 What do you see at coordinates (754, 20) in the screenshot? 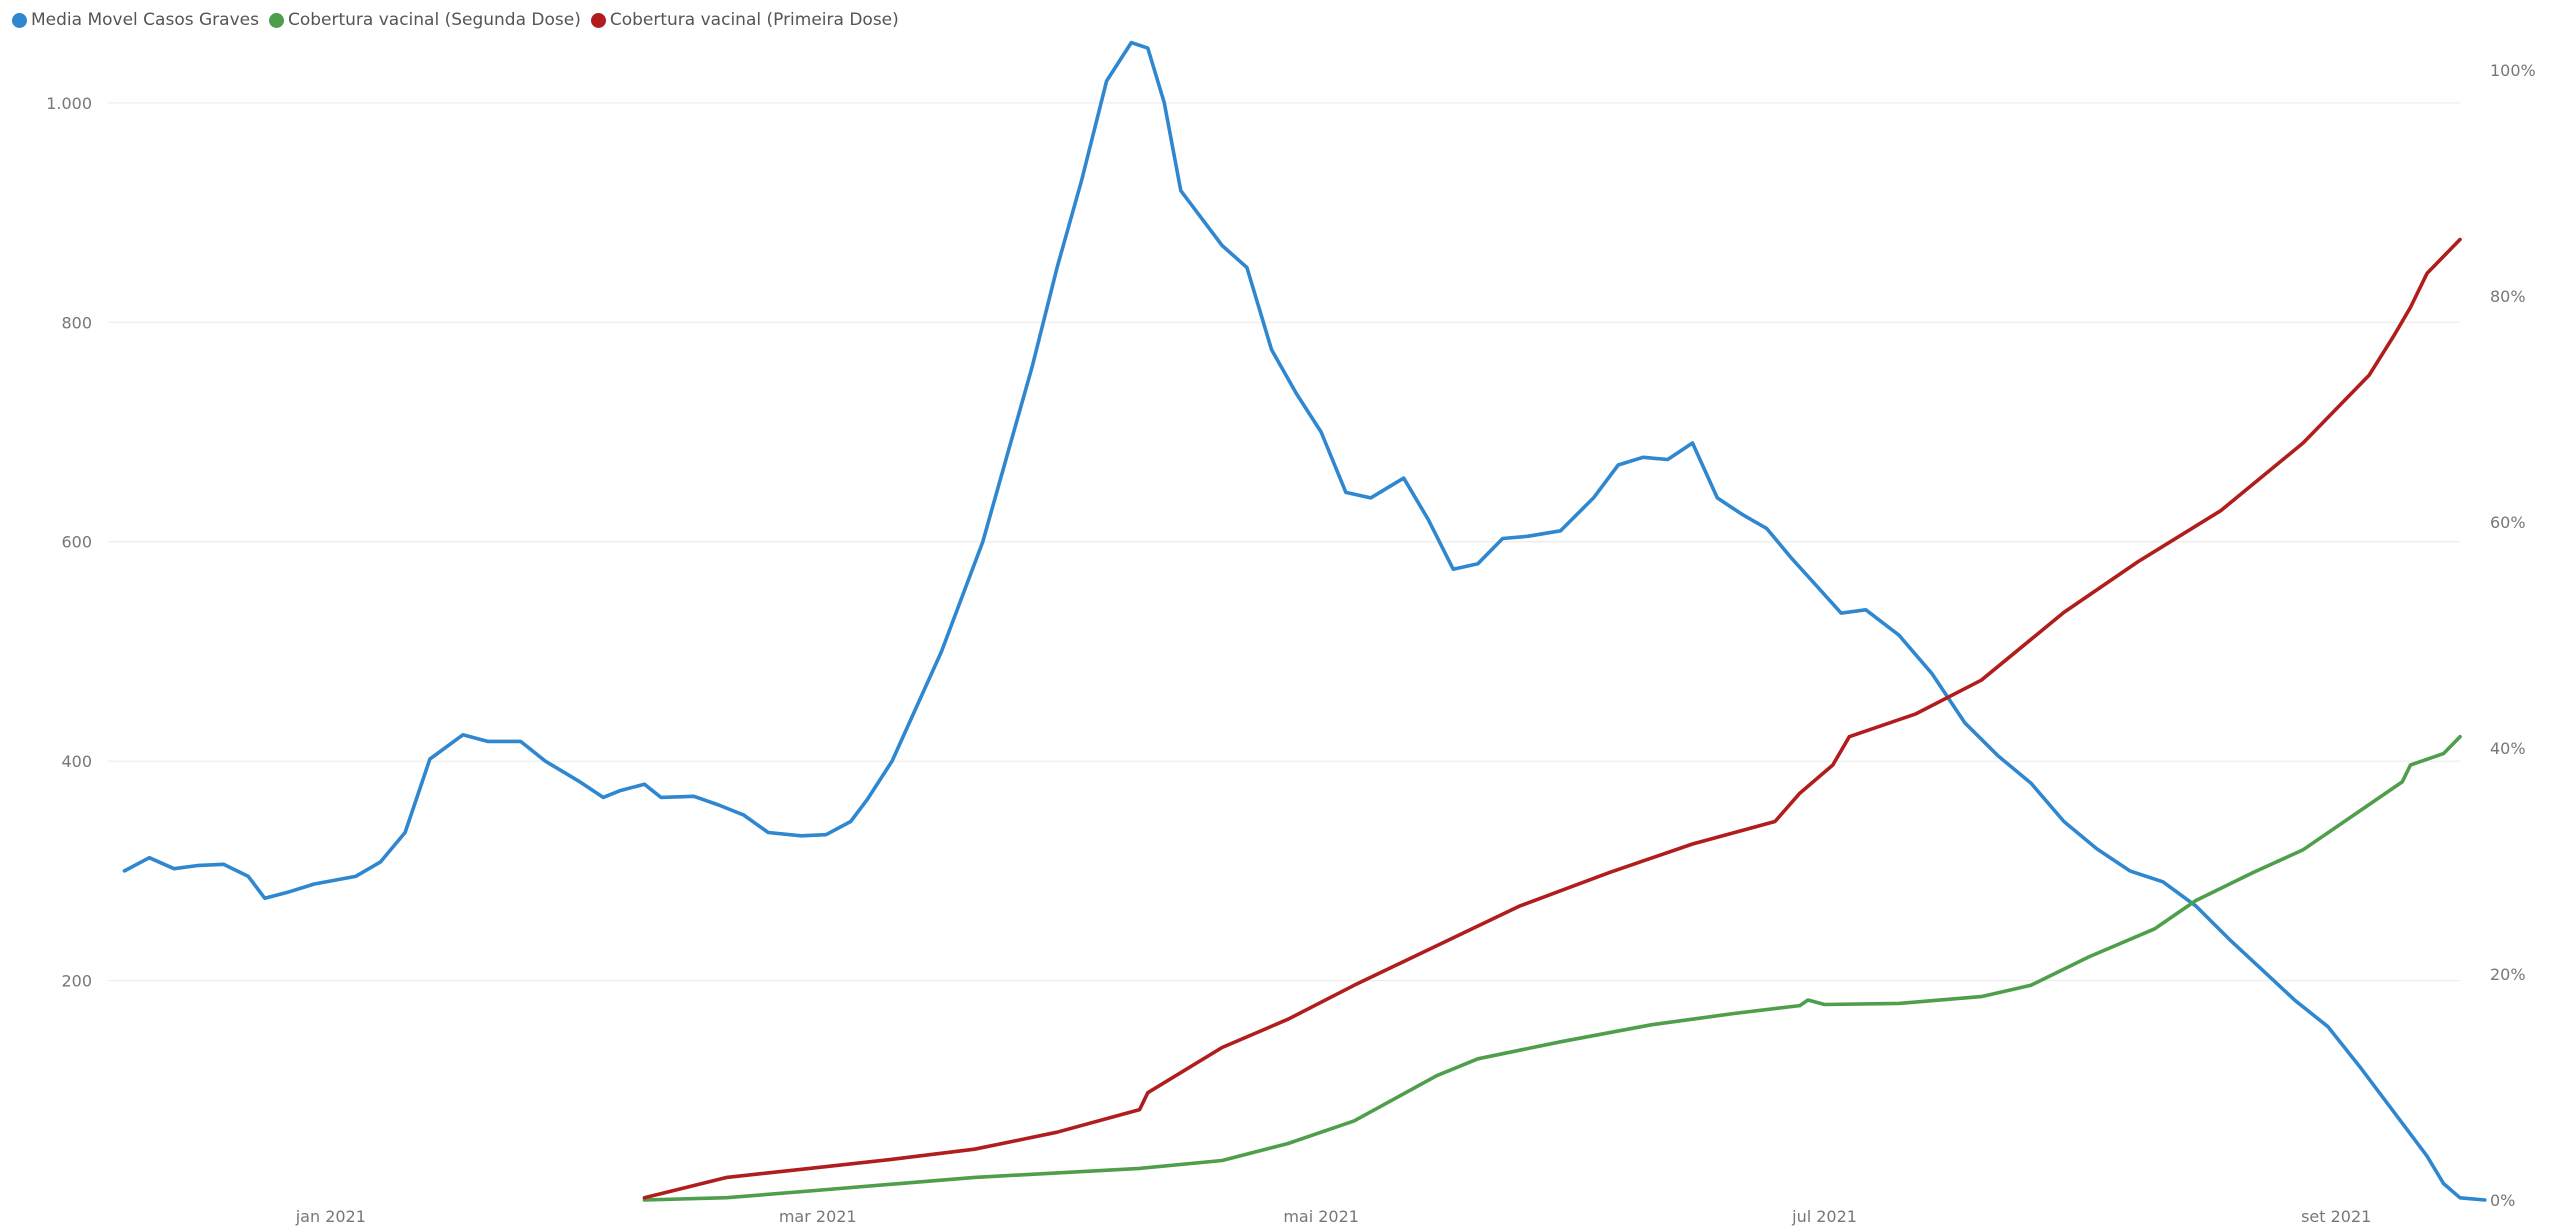
I see `legend-label-primeira-dose: Cobertura vacinal (Primeira Dose)` at bounding box center [754, 20].